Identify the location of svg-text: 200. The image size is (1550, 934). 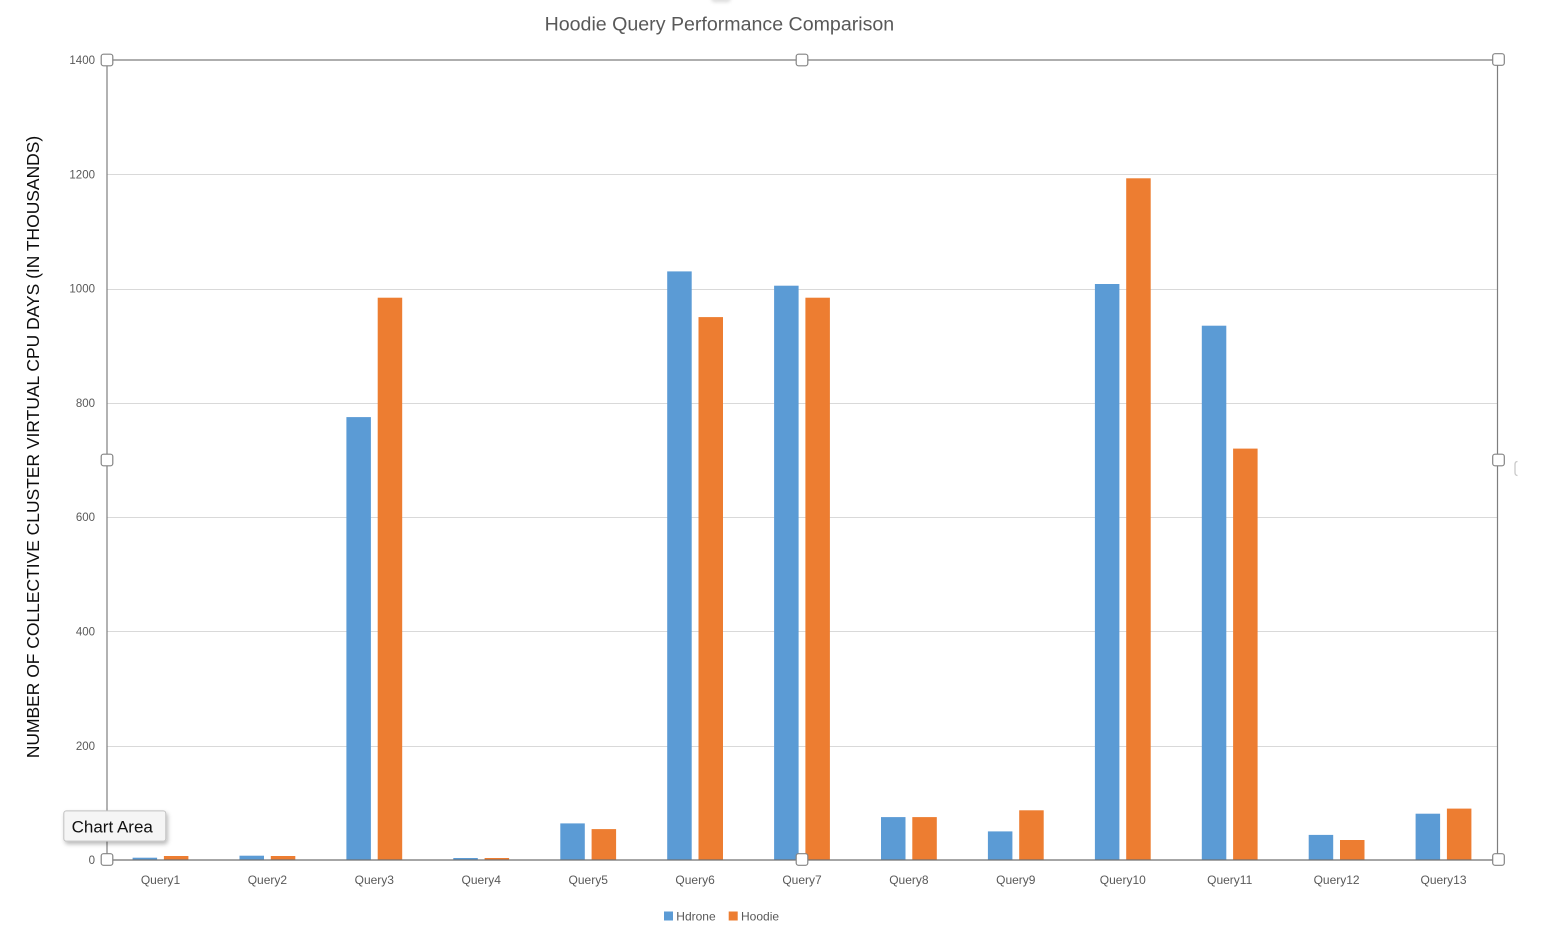
(85, 747).